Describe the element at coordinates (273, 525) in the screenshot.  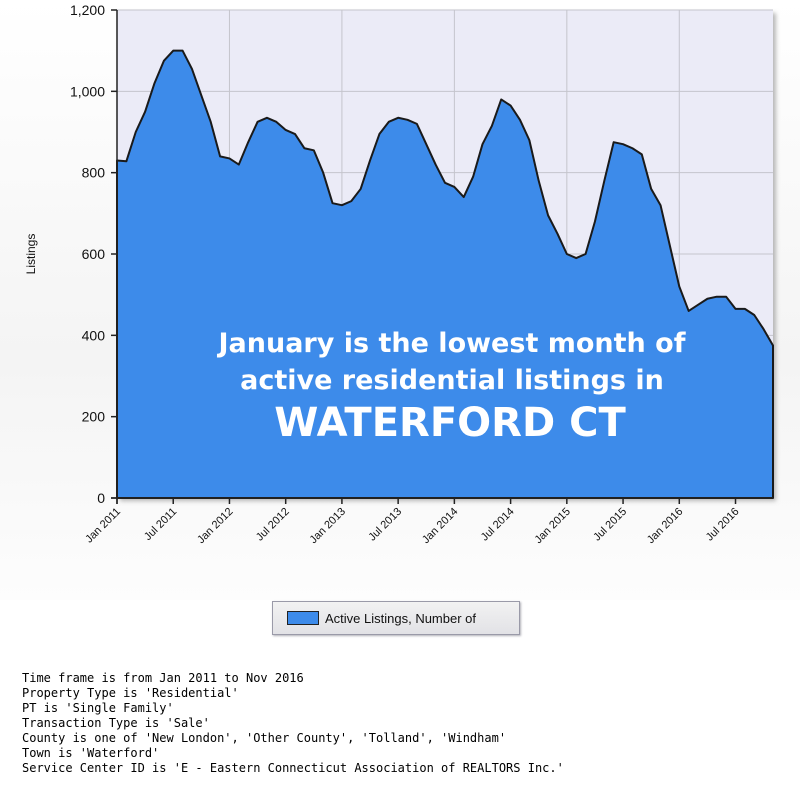
I see `x-tick-label: Jul 2012` at that location.